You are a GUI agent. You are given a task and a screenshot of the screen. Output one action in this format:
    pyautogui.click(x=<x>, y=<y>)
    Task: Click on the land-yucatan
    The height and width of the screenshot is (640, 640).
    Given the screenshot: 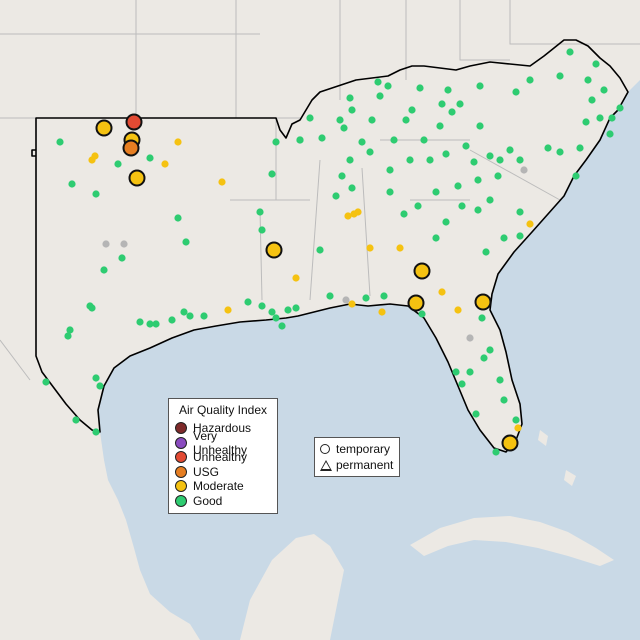 What is the action you would take?
    pyautogui.click(x=292, y=587)
    